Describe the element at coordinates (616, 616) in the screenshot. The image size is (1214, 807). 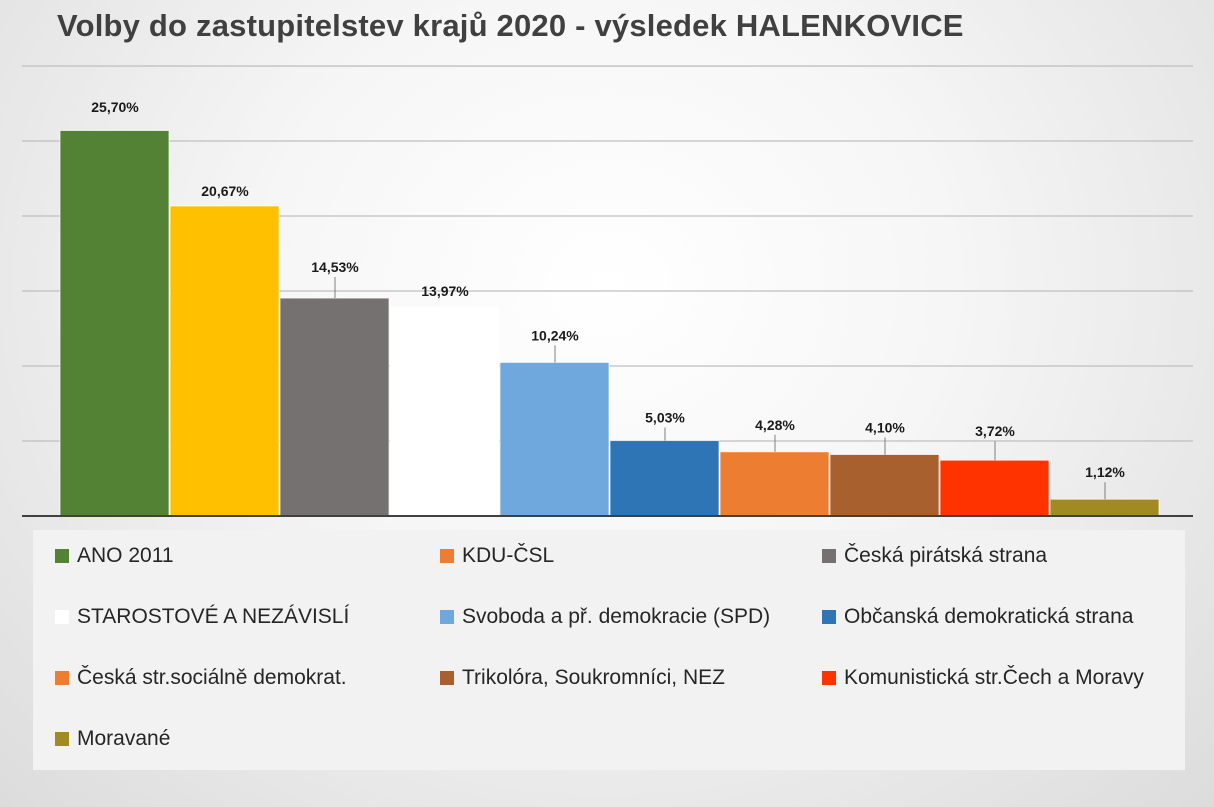
I see `legend-label: Svoboda a př. demokracie (SPD)` at that location.